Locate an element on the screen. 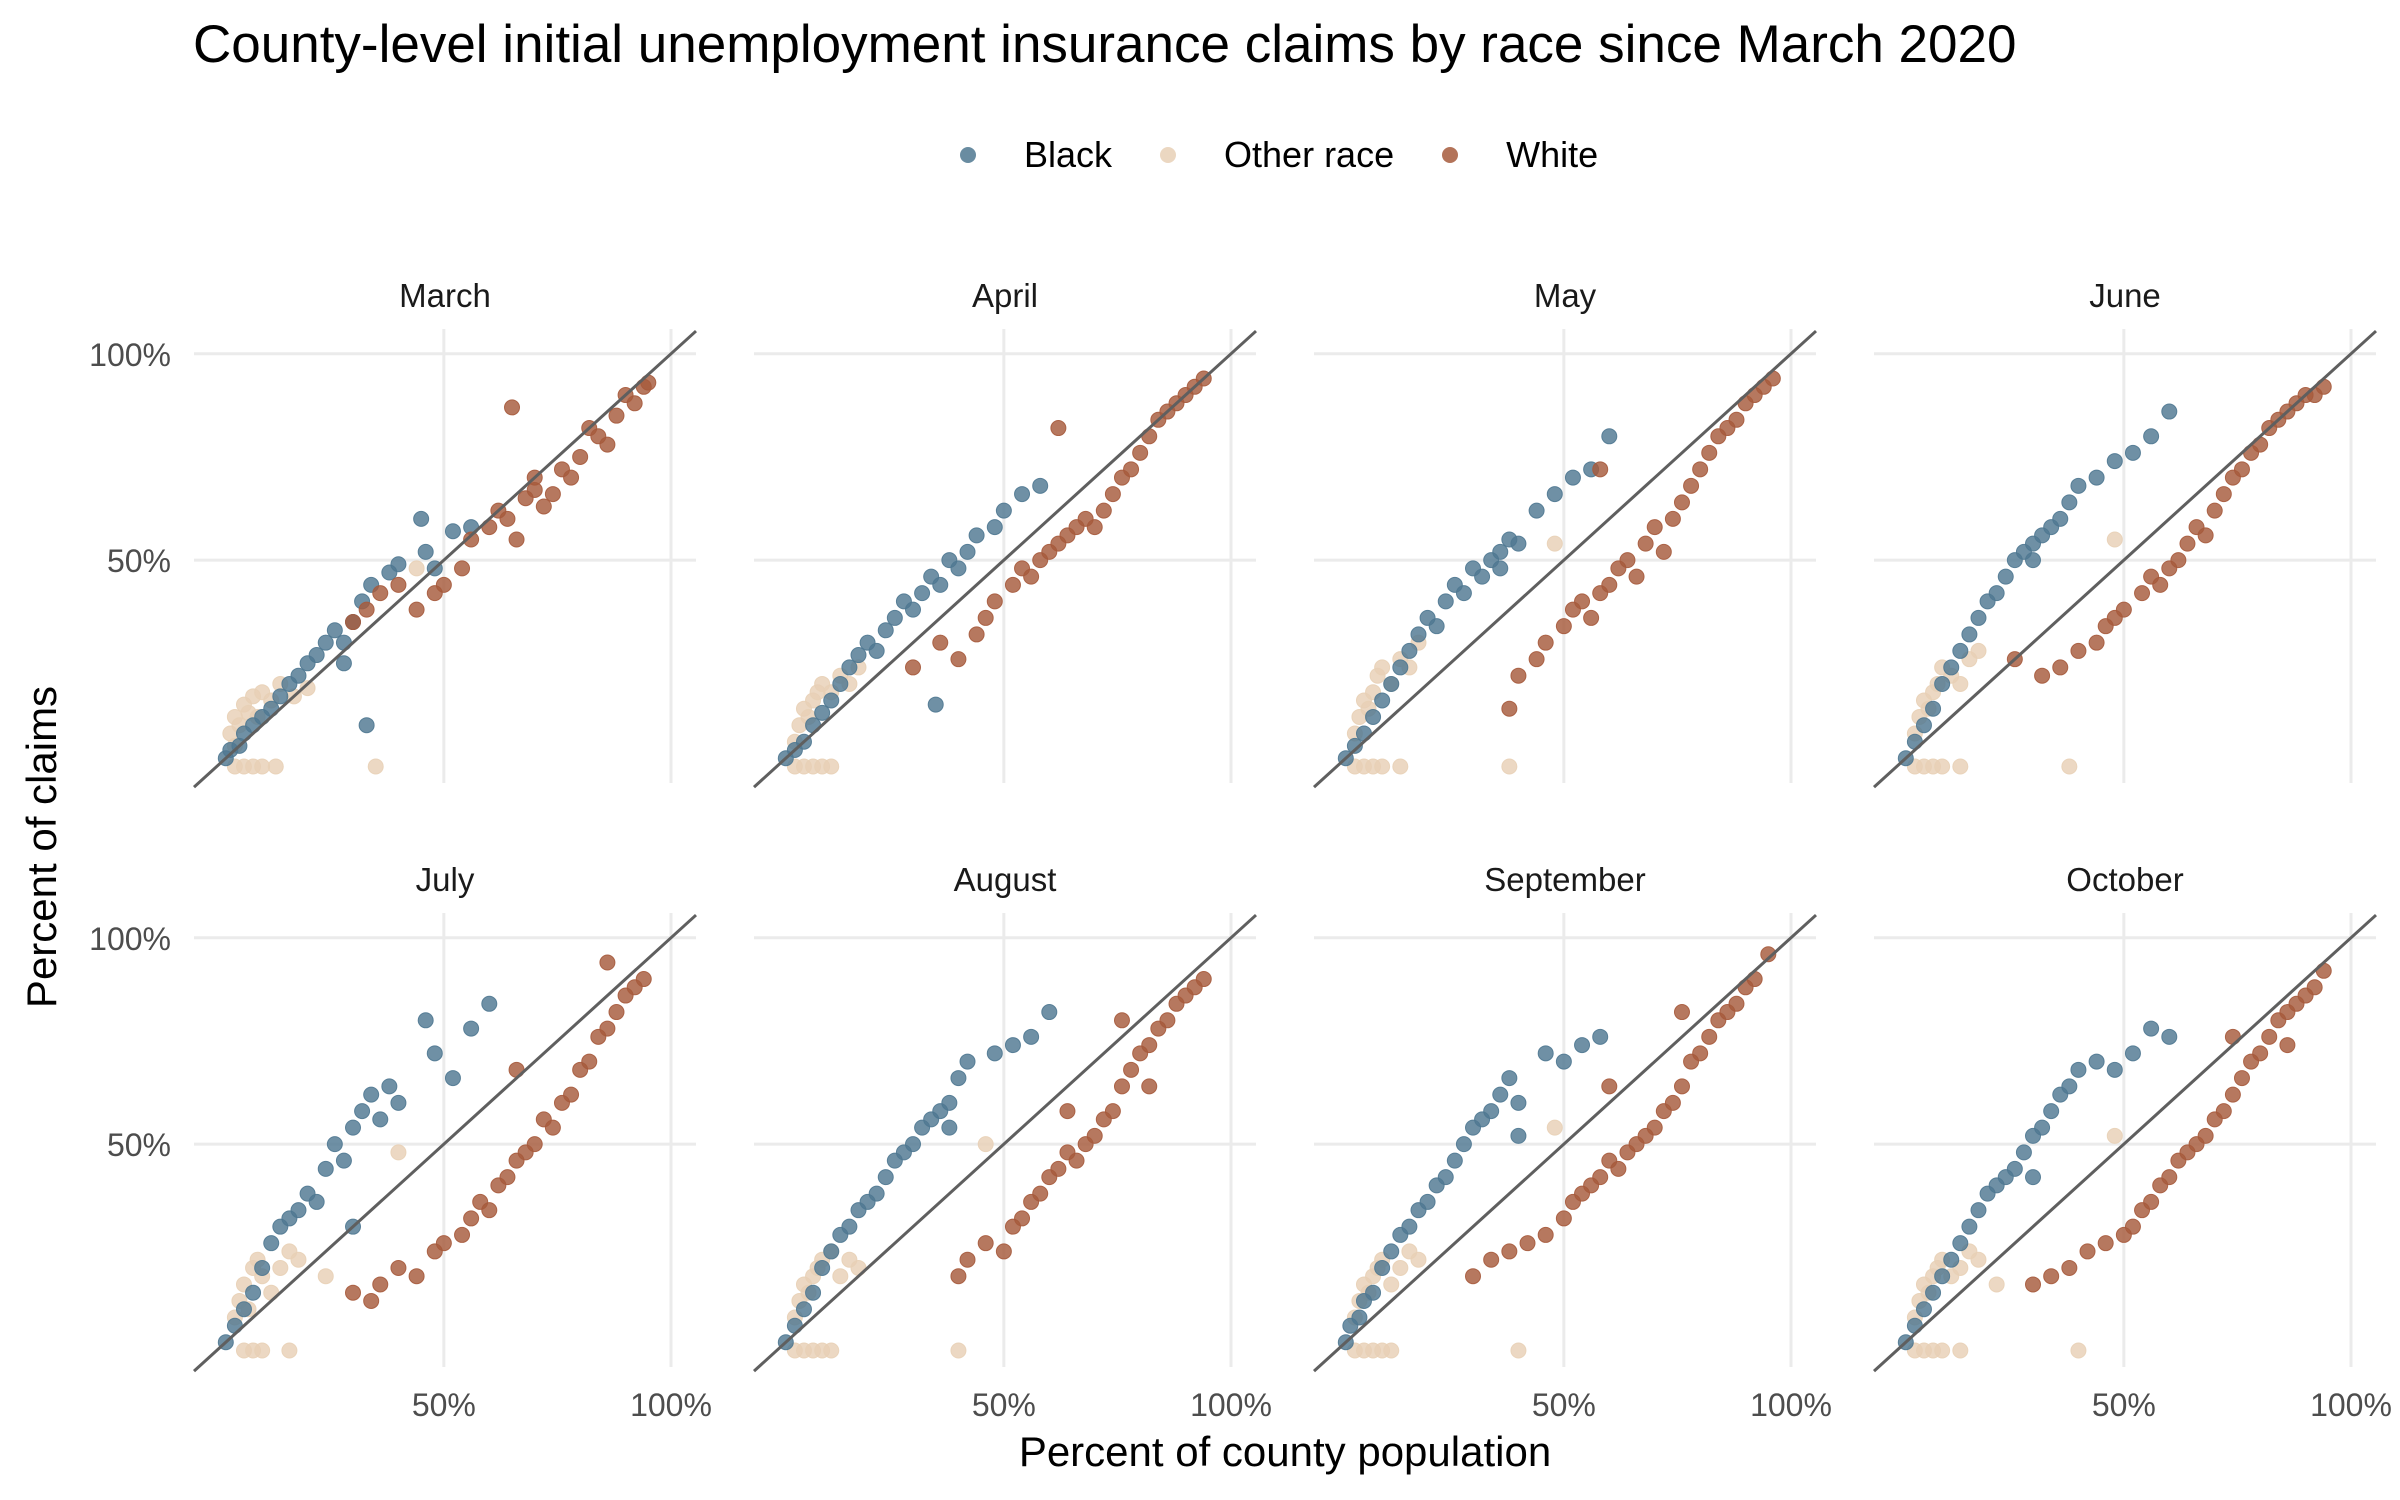 Image resolution: width=2400 pixels, height=1500 pixels. legend-label-black: Black is located at coordinates (1068, 154).